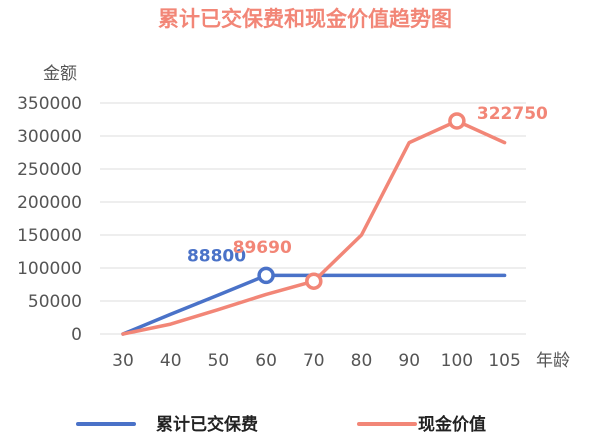  Describe the element at coordinates (49, 104) in the screenshot. I see `y-tick-label: 350000` at that location.